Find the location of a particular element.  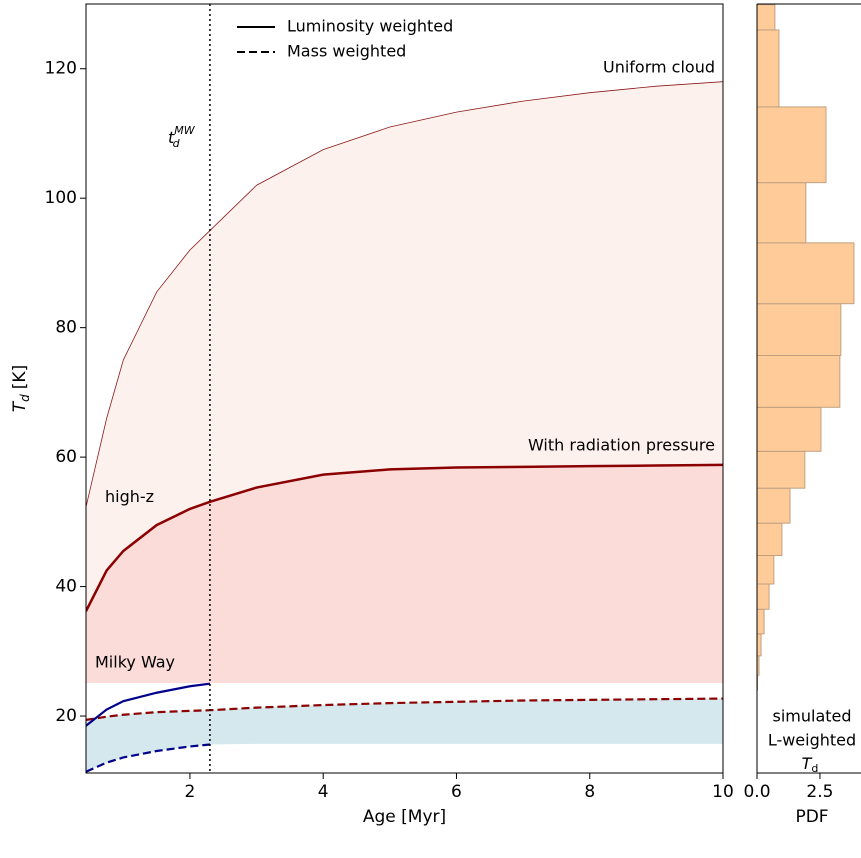

annotation: high-z is located at coordinates (129, 496).